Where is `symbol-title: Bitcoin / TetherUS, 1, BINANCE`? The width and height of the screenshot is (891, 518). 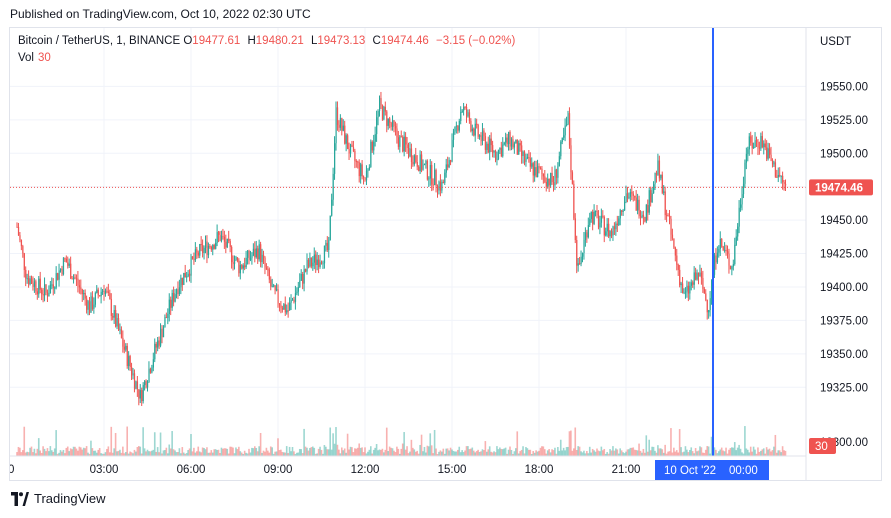 symbol-title: Bitcoin / TetherUS, 1, BINANCE is located at coordinates (99, 41).